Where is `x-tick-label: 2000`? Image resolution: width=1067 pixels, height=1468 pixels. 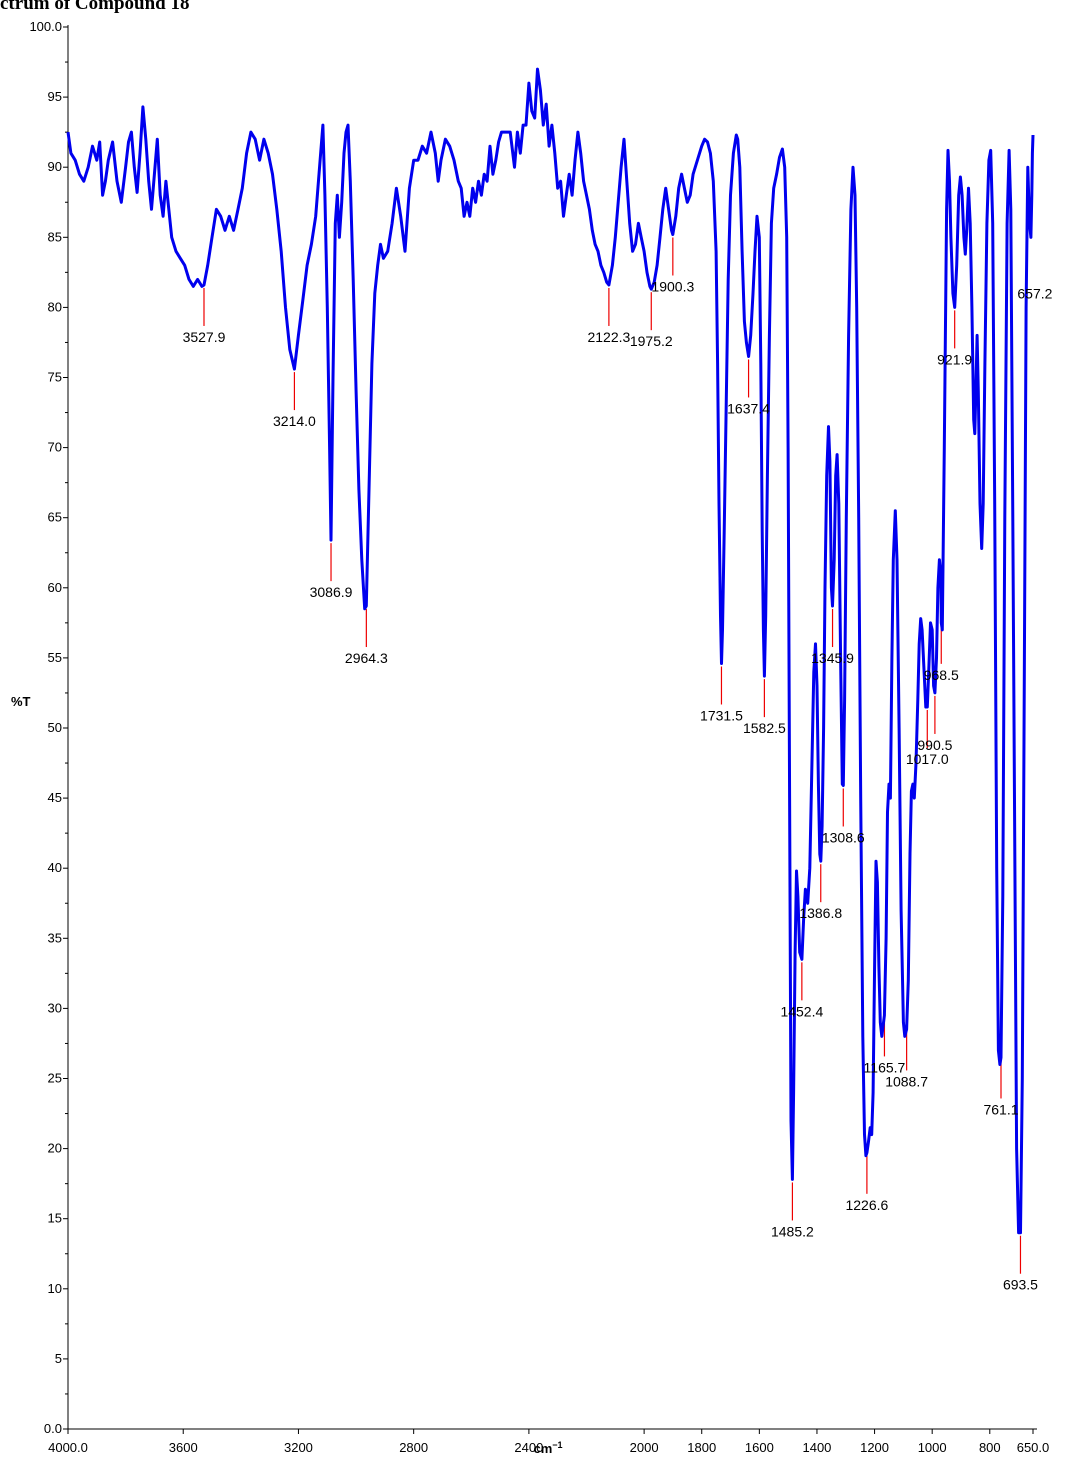
x-tick-label: 2000 is located at coordinates (644, 1447).